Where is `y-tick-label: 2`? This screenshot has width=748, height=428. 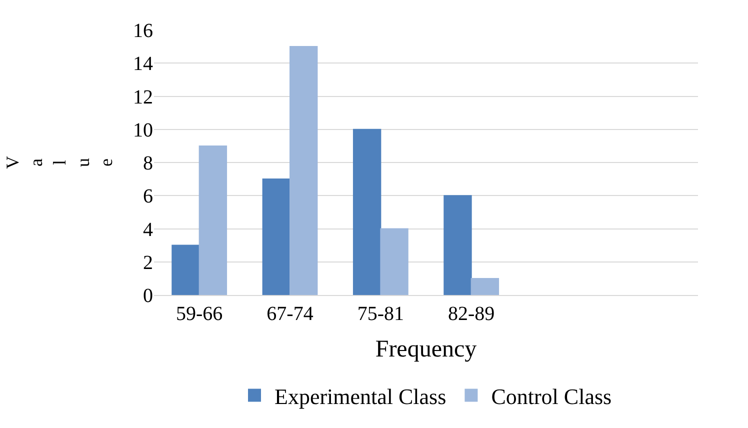
y-tick-label: 2 is located at coordinates (148, 263).